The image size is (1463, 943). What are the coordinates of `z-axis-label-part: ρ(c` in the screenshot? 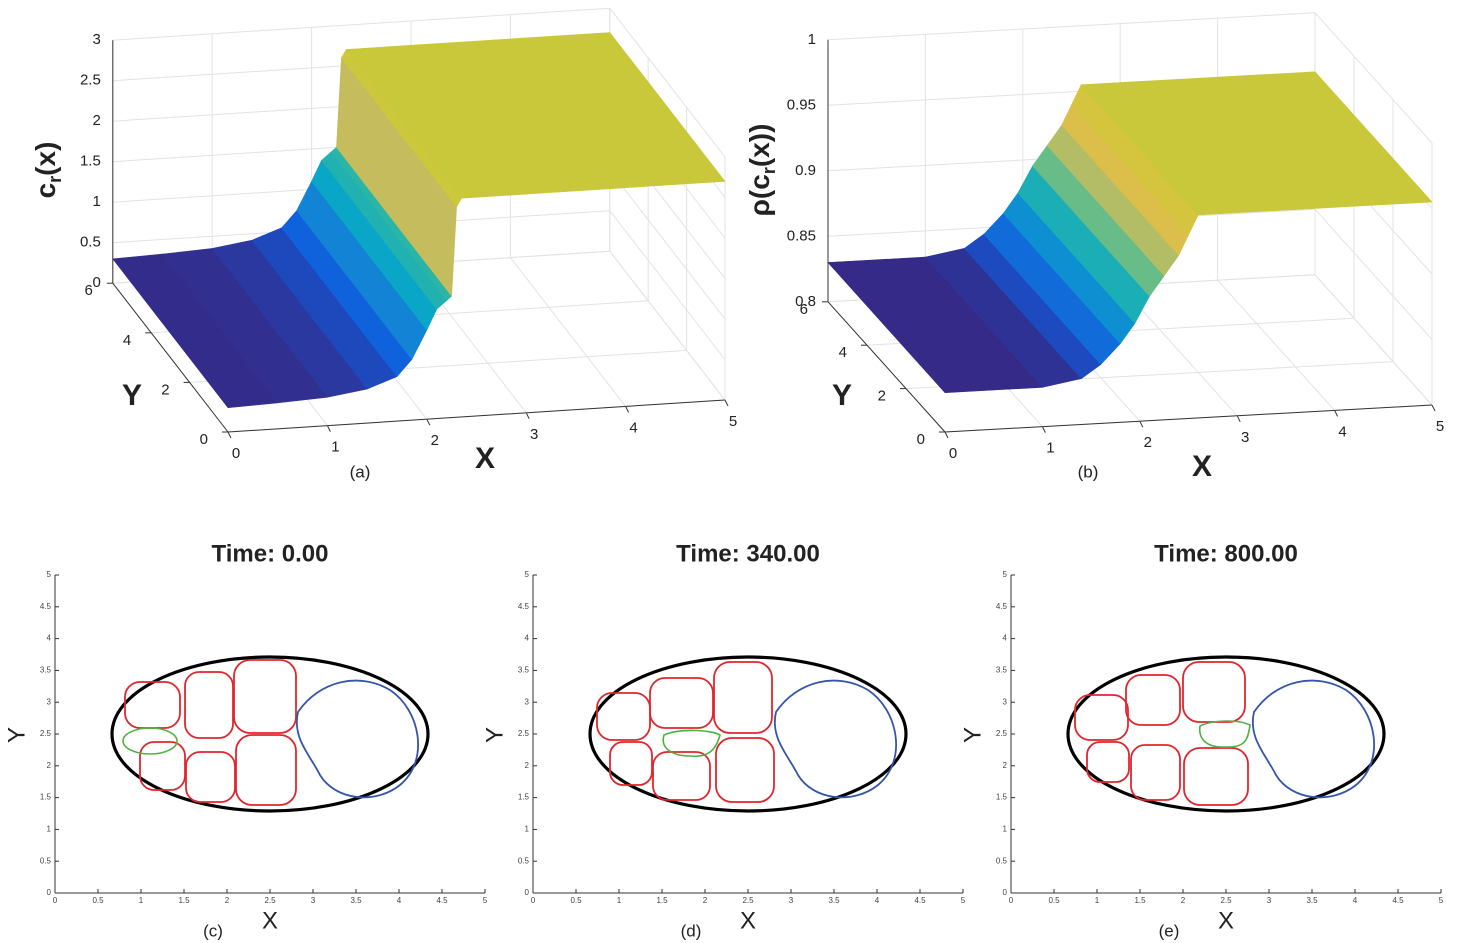 It's located at (759, 195).